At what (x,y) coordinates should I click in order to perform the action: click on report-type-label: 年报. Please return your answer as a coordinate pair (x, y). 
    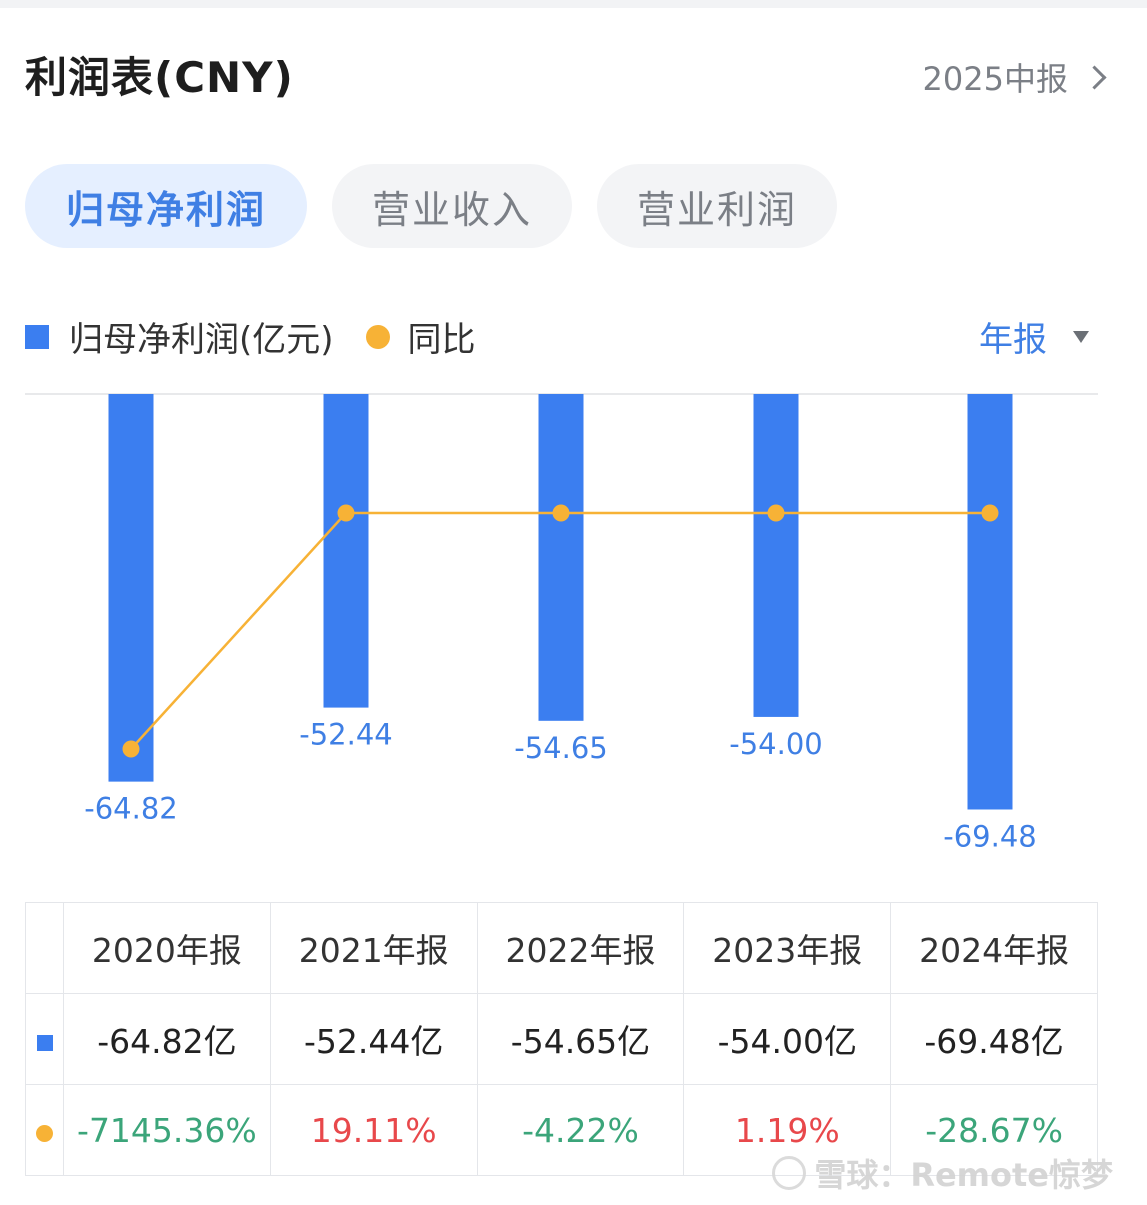
    Looking at the image, I should click on (1013, 340).